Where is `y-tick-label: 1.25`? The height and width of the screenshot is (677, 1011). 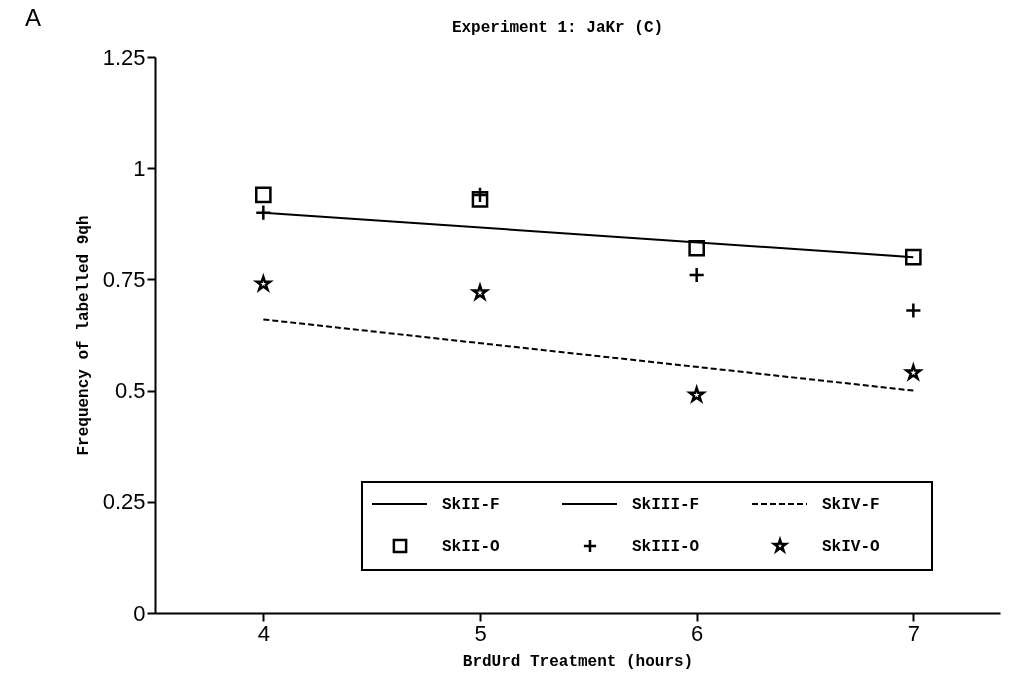 y-tick-label: 1.25 is located at coordinates (124, 57).